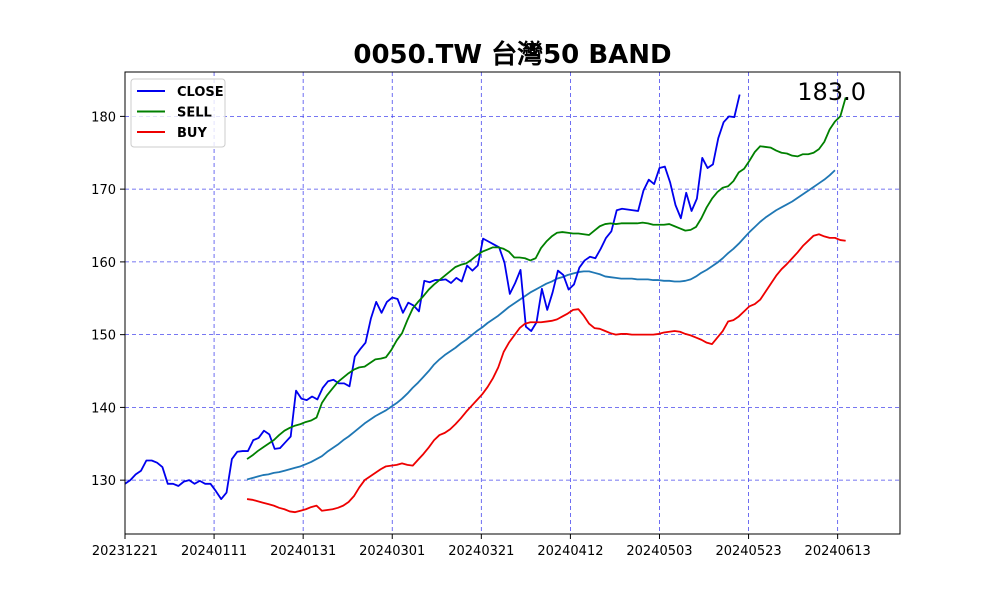 This screenshot has width=1000, height=600. I want to click on legend: CLOSE SELL BUY, so click(178, 113).